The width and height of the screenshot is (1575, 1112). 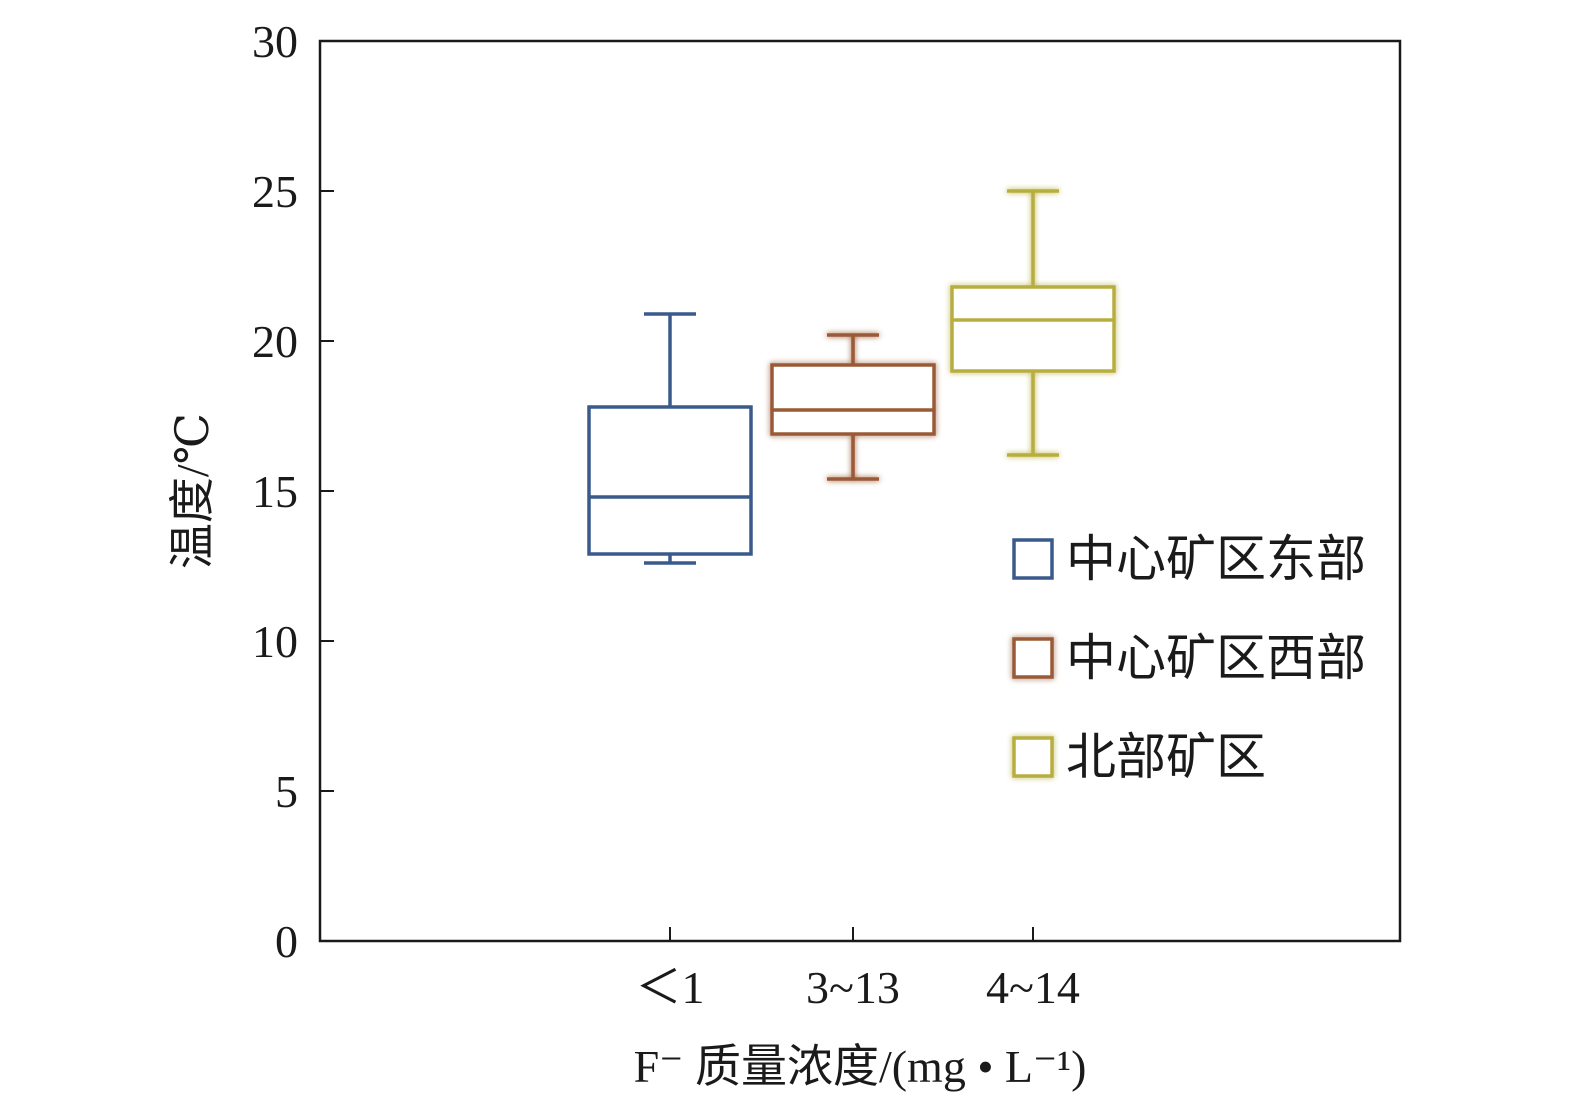 What do you see at coordinates (670, 987) in the screenshot?
I see `x-tick-label: ＜1` at bounding box center [670, 987].